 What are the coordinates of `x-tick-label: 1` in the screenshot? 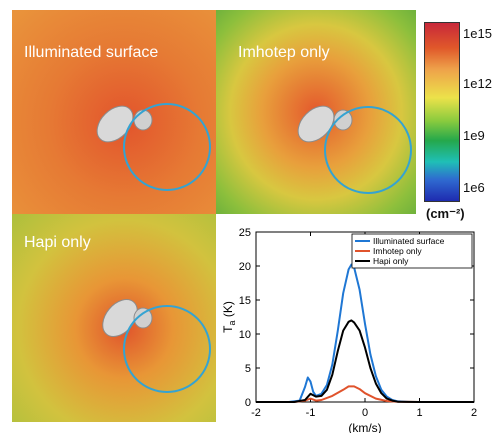 It's located at (419, 413).